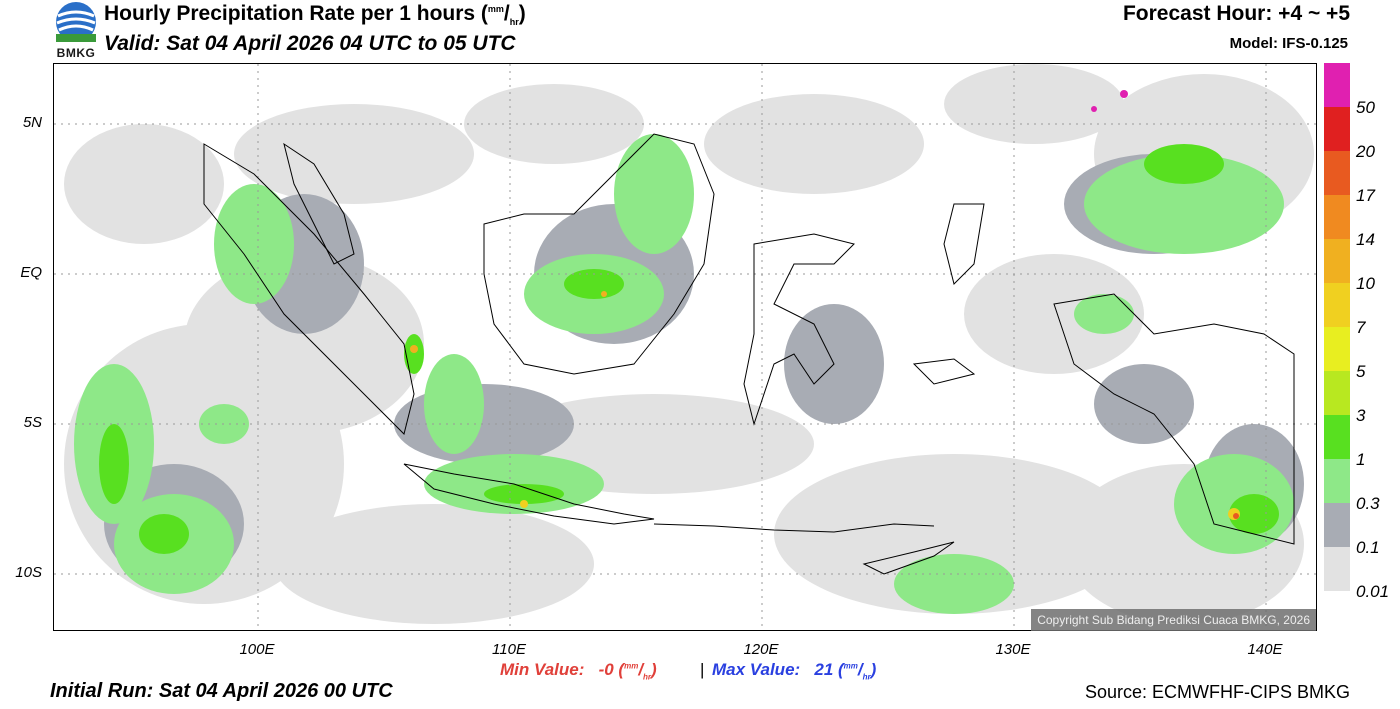  I want to click on colorbar-segment-0.01, so click(1337, 569).